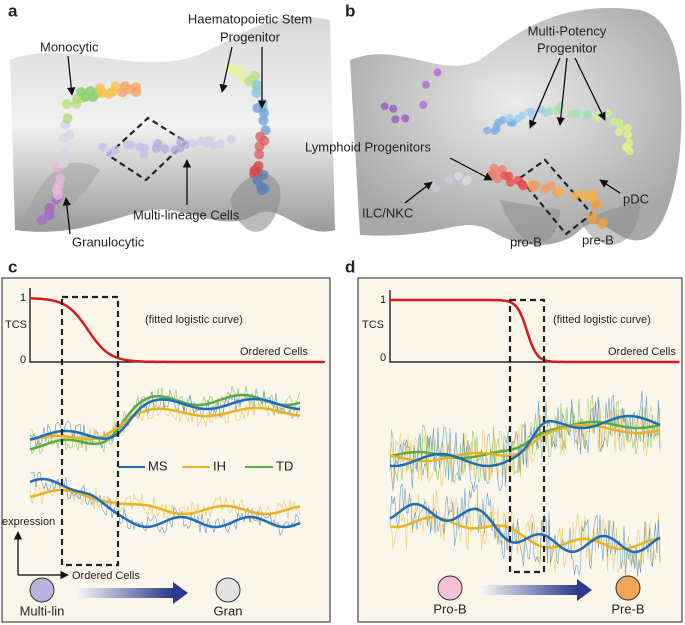 The height and width of the screenshot is (625, 685). I want to click on annotation: Multi-lineage Cells, so click(186, 214).